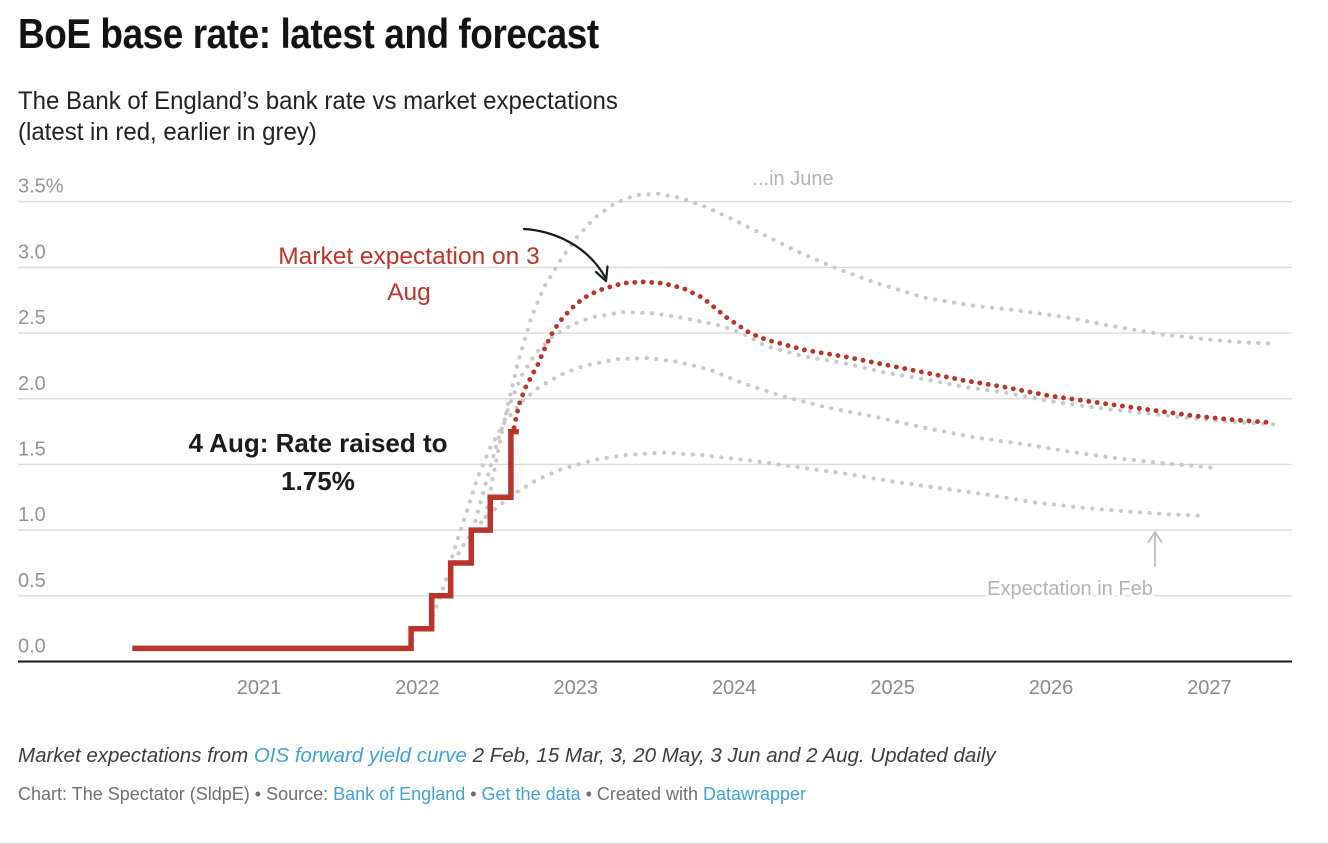  I want to click on byline-sep2: • Created with, so click(641, 794).